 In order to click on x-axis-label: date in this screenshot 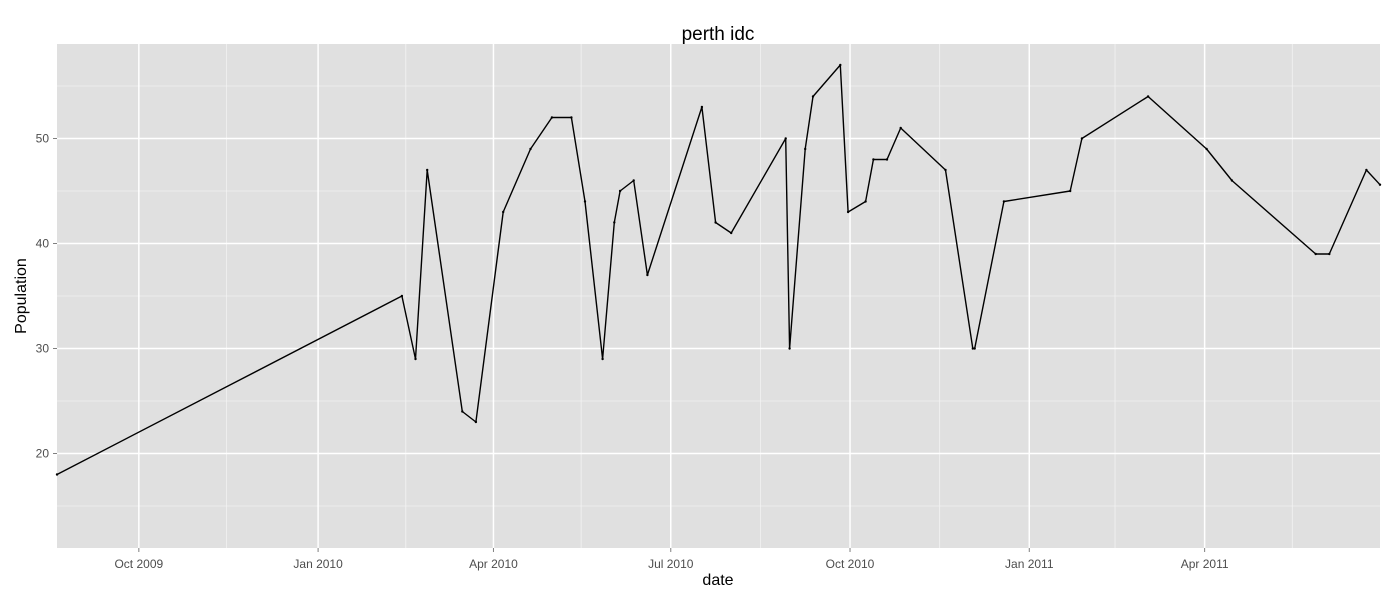, I will do `click(717, 580)`.